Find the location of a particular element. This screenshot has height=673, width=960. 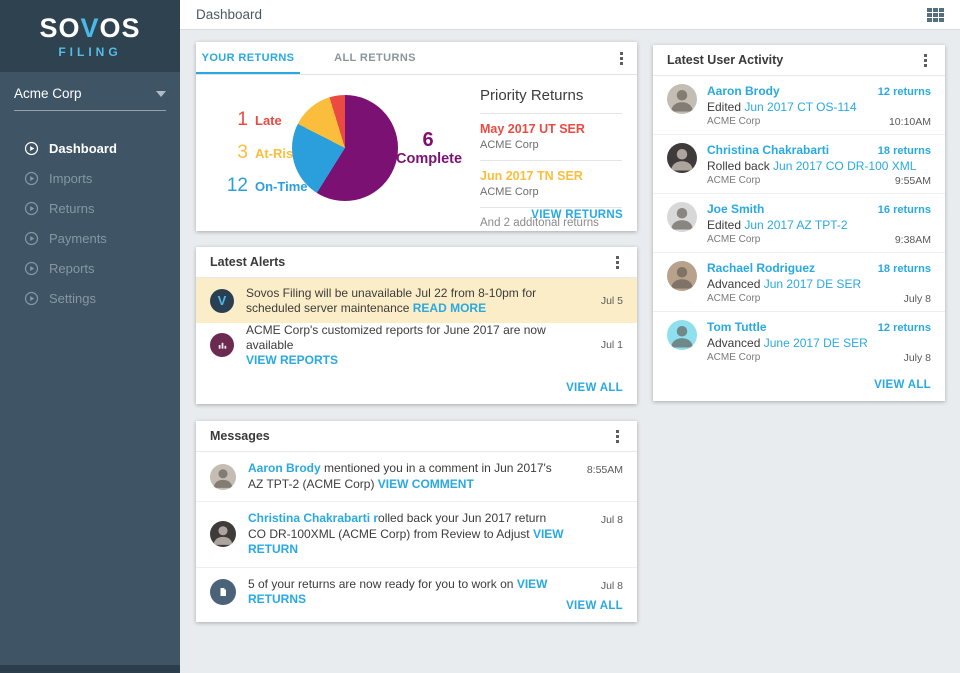

alerts-view-all-link: VIEW ALL is located at coordinates (594, 388).